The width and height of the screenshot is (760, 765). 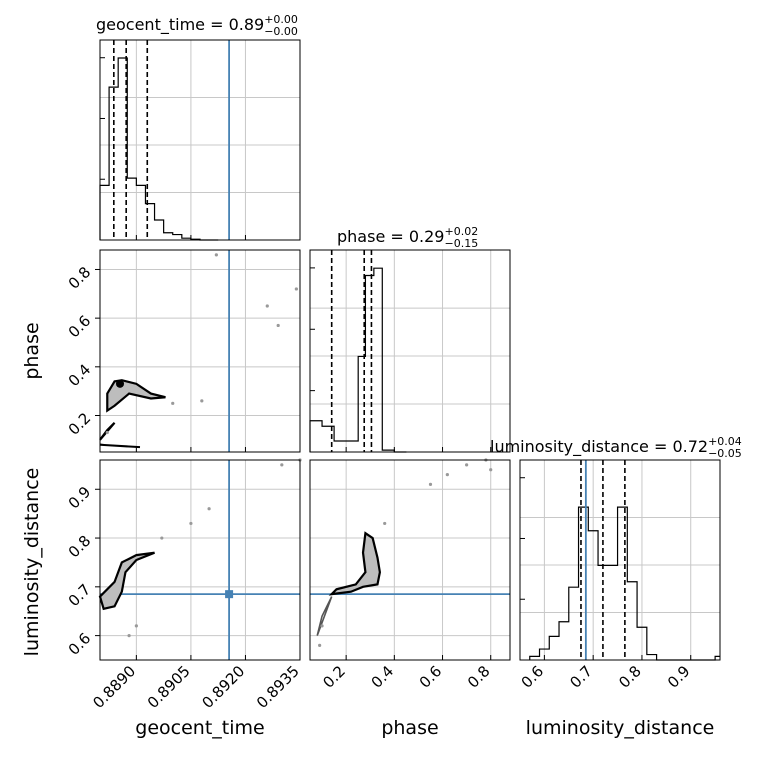 I want to click on tick-label-geocent_time: 0.8920, so click(x=223, y=687).